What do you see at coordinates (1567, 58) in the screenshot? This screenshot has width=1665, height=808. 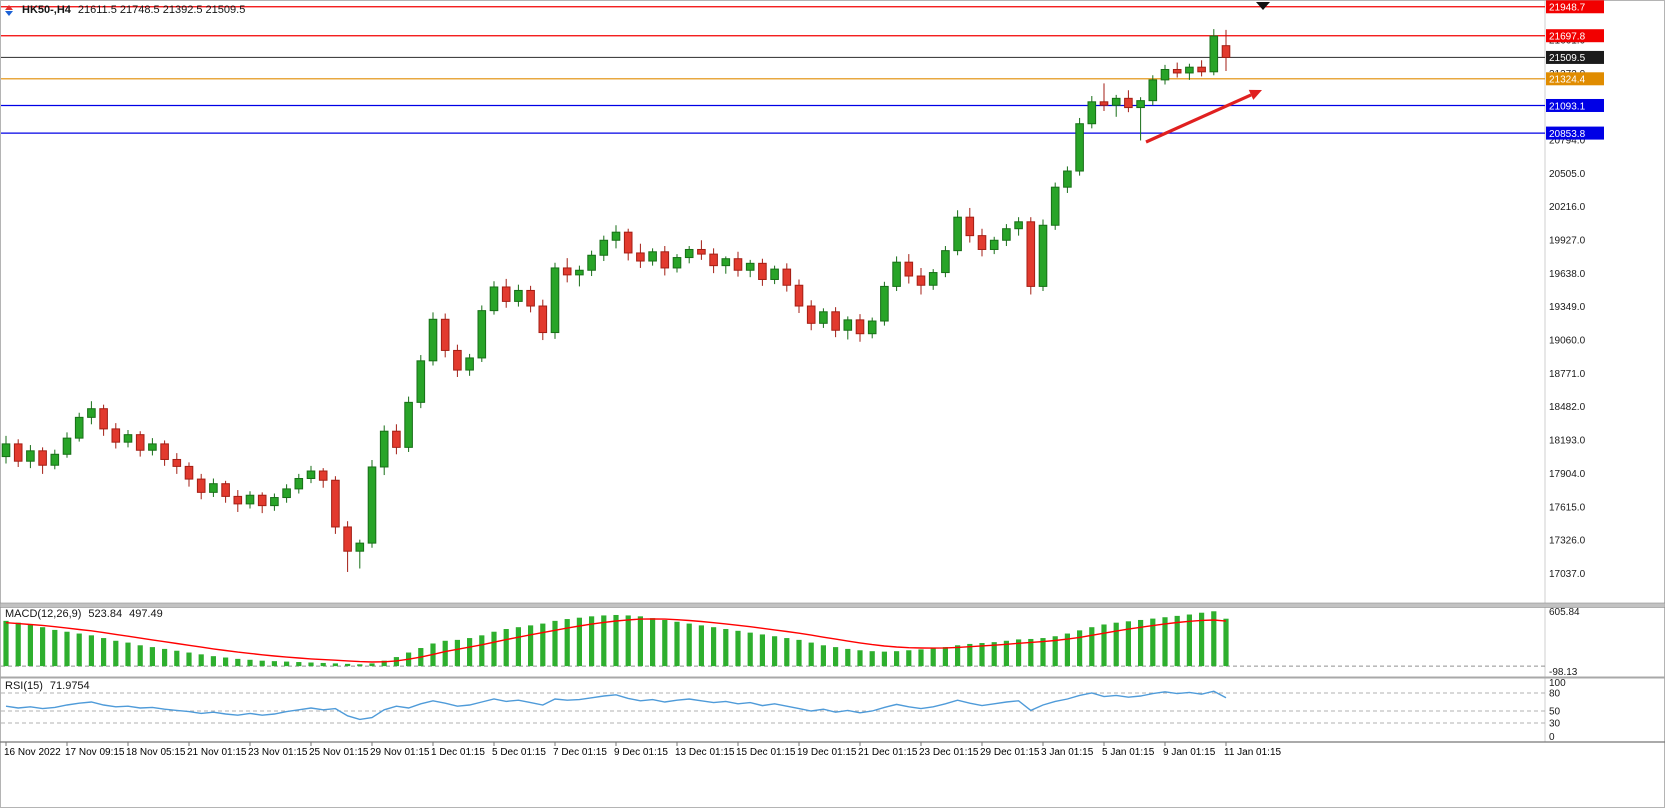 I see `price-badge-label: 21509.5` at bounding box center [1567, 58].